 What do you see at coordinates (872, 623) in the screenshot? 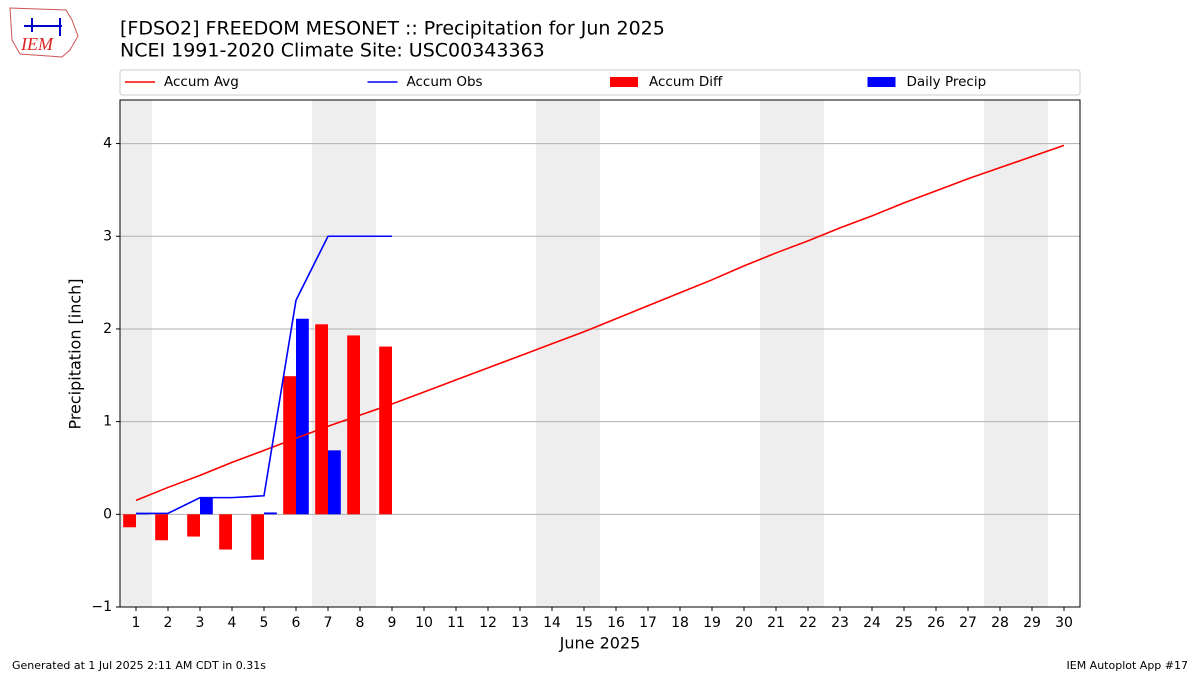
I see `x-tick-label: 24` at bounding box center [872, 623].